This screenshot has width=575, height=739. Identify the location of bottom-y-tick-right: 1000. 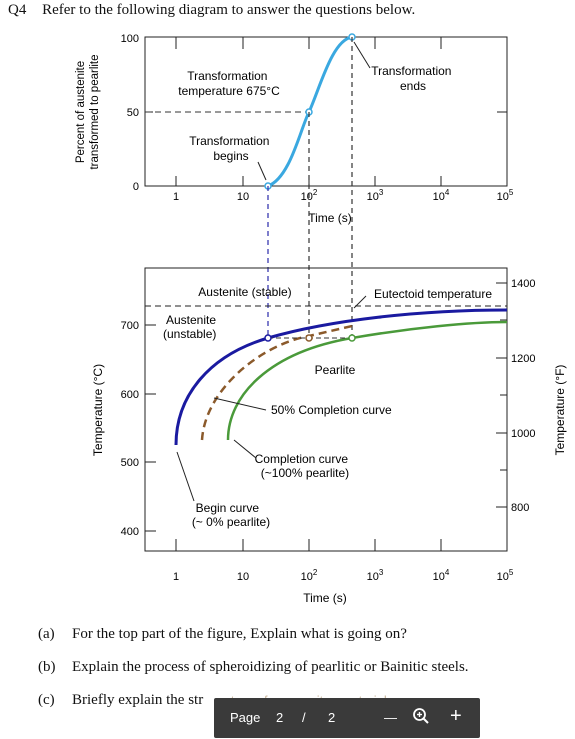
(523, 434).